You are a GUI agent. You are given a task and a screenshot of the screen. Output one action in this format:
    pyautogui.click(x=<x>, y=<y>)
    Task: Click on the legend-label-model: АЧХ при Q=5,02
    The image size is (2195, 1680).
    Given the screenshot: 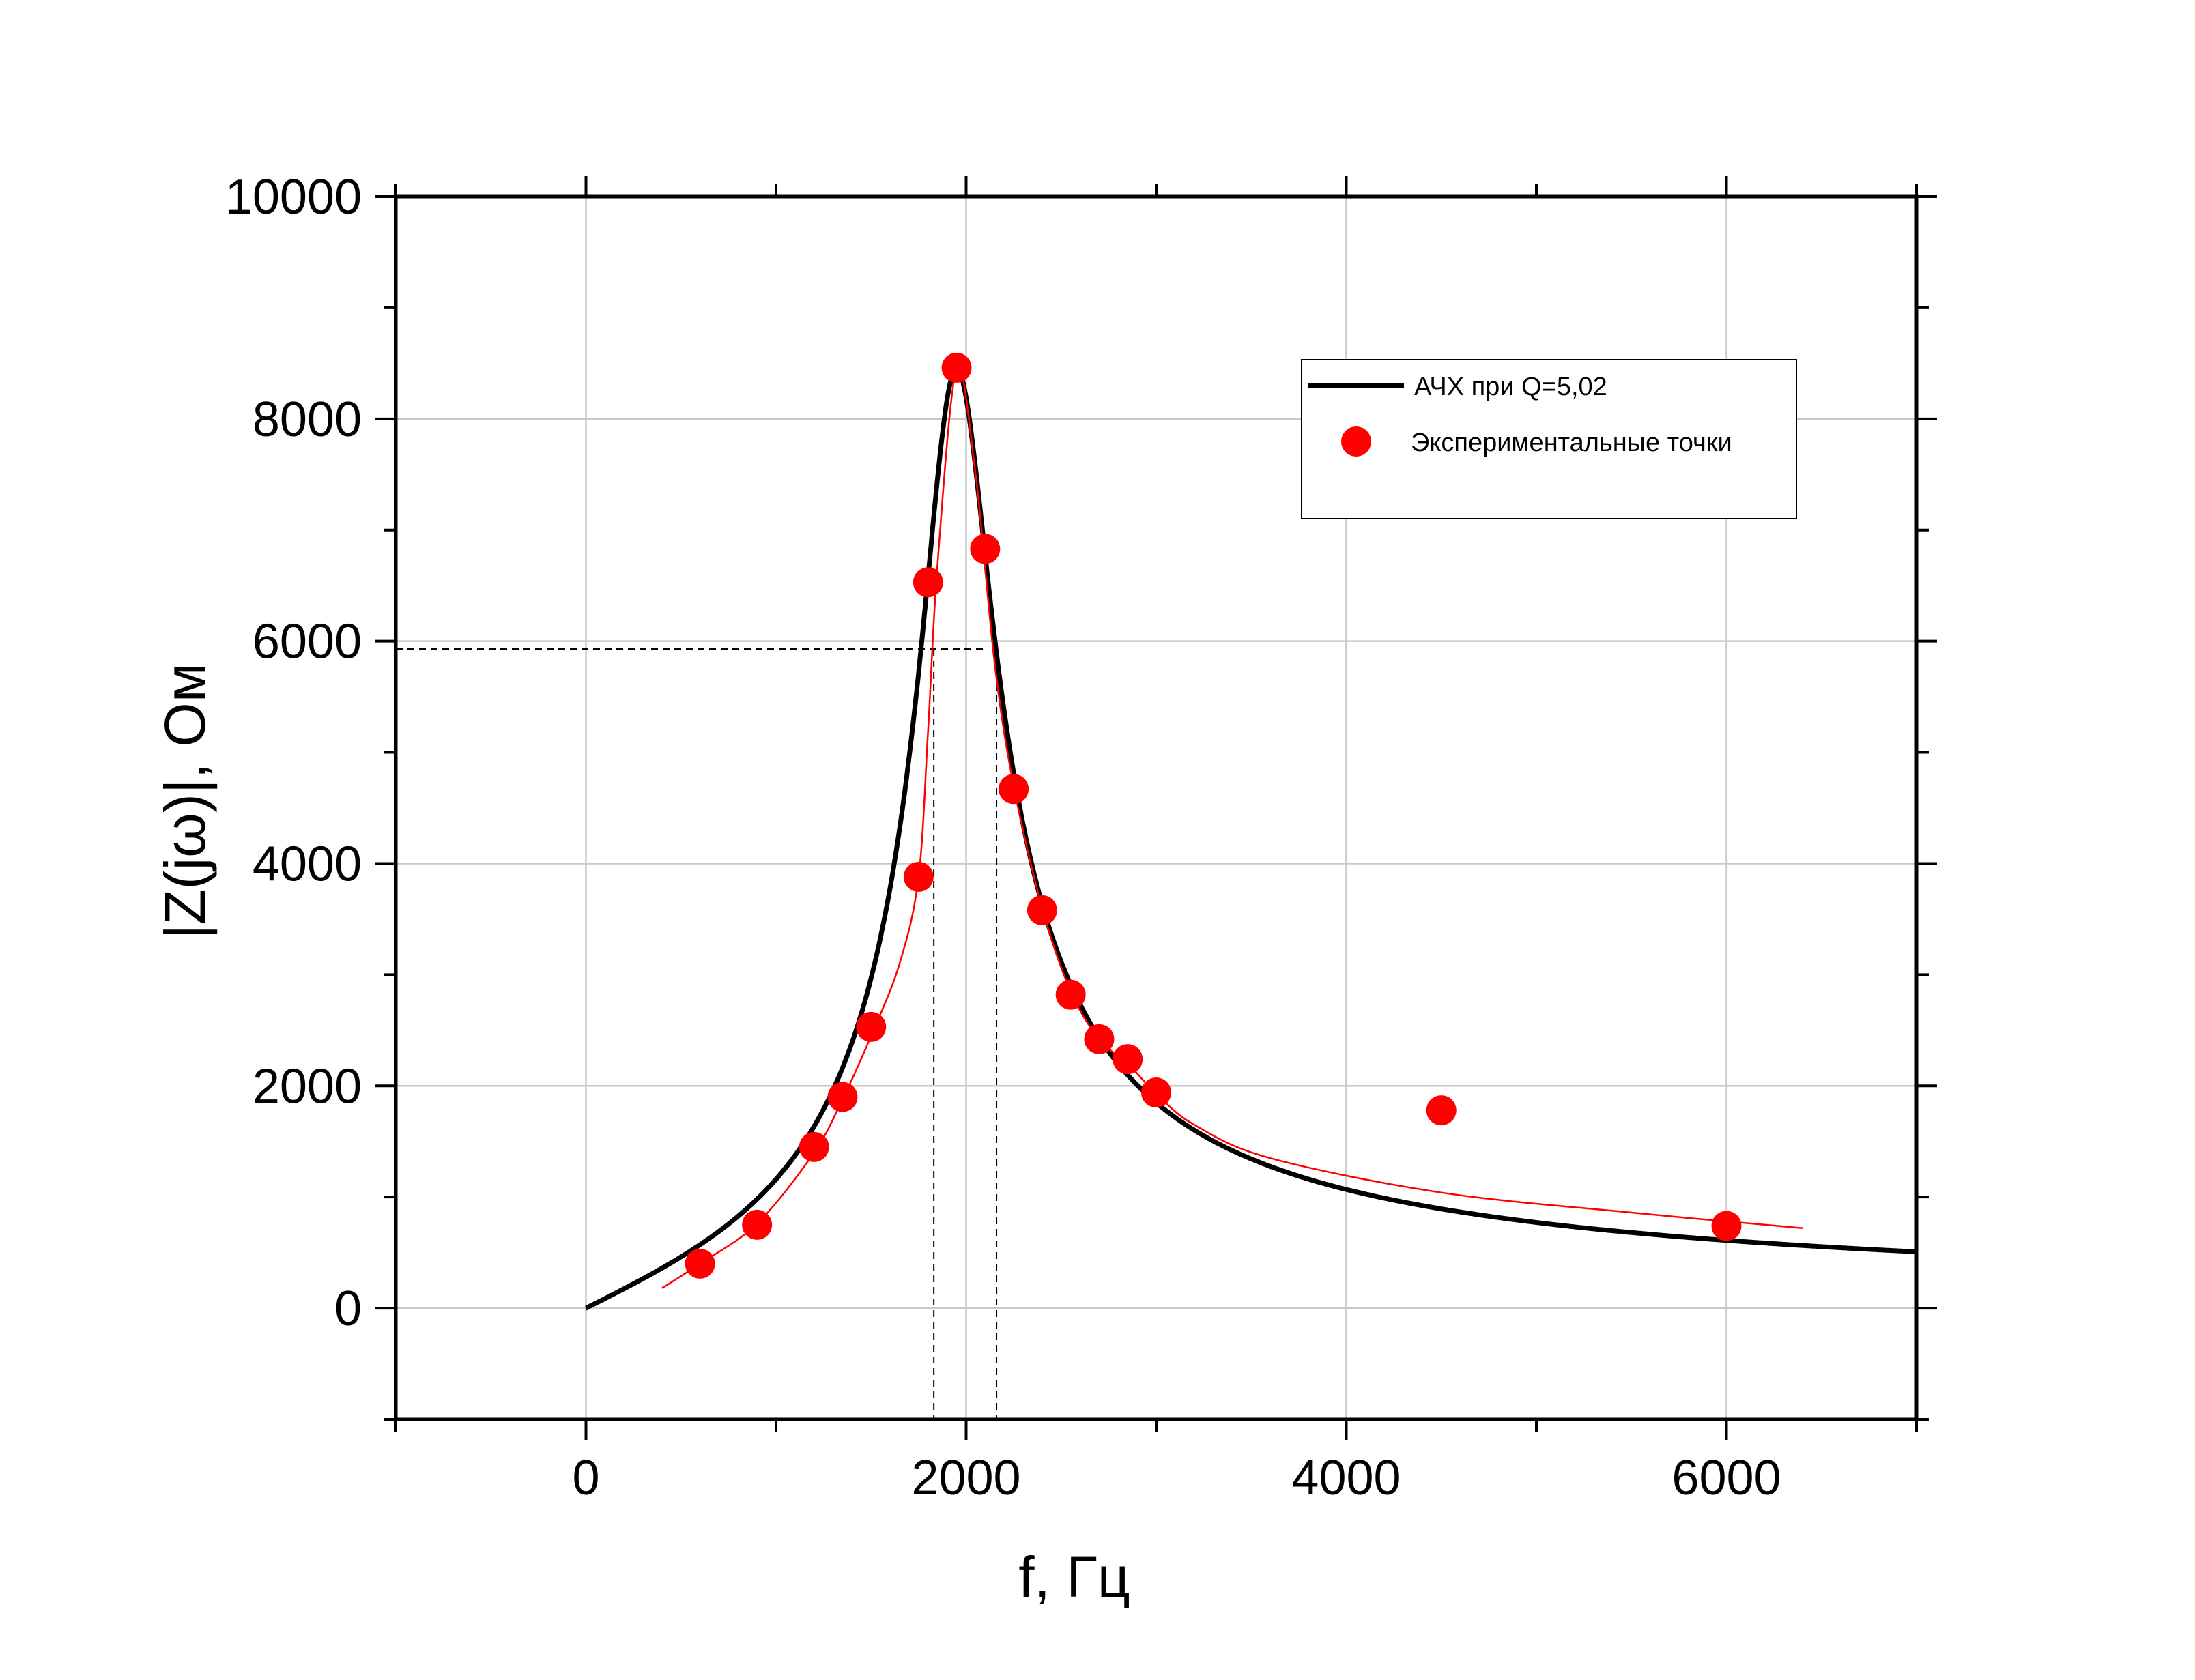 What is the action you would take?
    pyautogui.click(x=1511, y=387)
    